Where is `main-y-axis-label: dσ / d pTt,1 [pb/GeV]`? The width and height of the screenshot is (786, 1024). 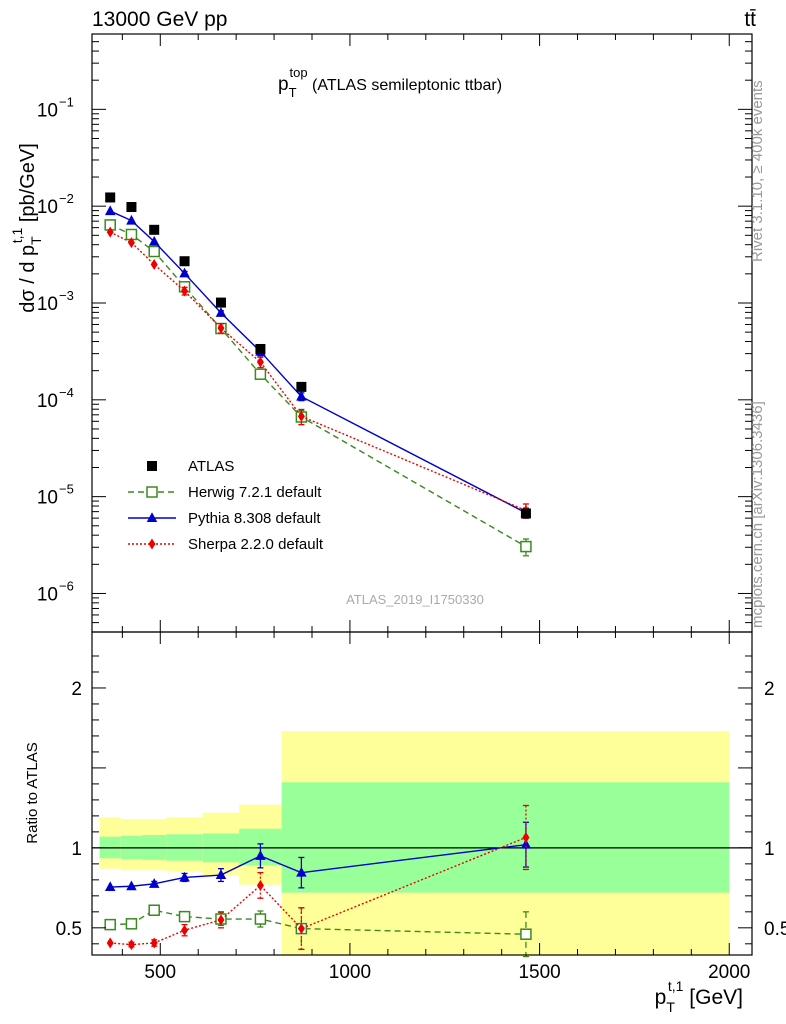 main-y-axis-label: dσ / d pTt,1 [pb/GeV] is located at coordinates (26, 228).